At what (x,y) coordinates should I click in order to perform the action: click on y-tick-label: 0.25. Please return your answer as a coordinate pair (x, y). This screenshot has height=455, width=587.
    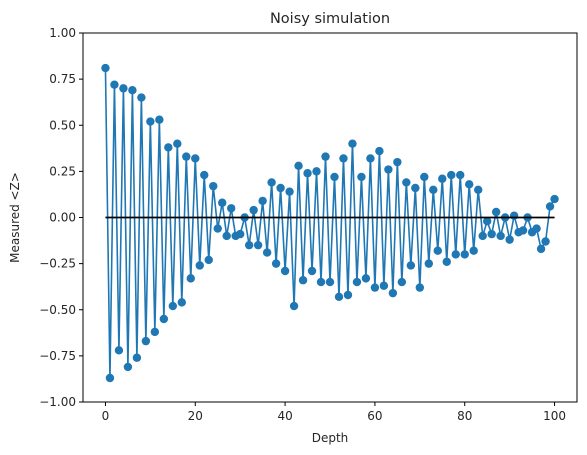
    Looking at the image, I should click on (62, 171).